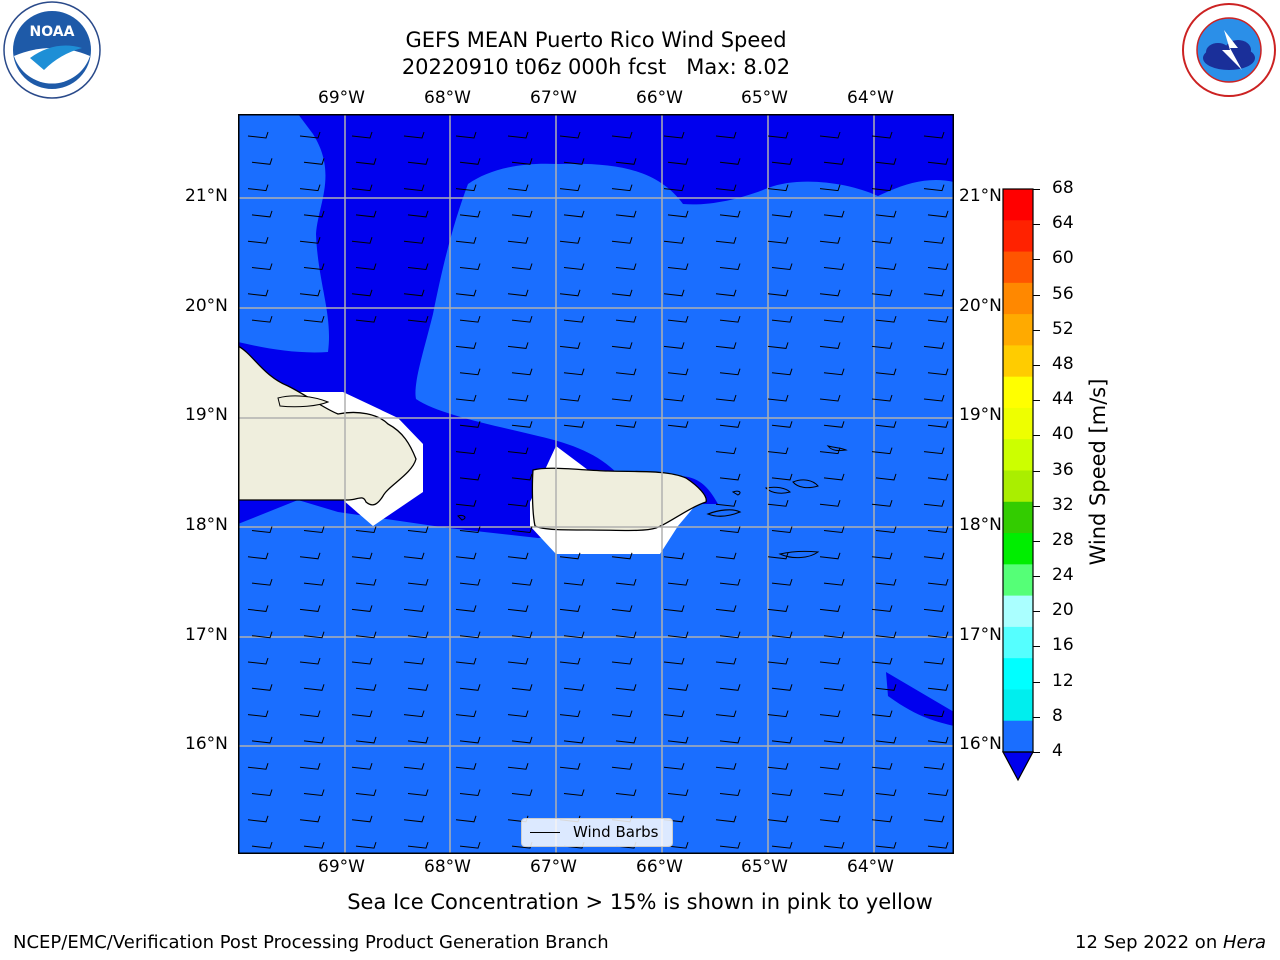 The height and width of the screenshot is (960, 1280). I want to click on lat-label-right: 20°N, so click(980, 306).